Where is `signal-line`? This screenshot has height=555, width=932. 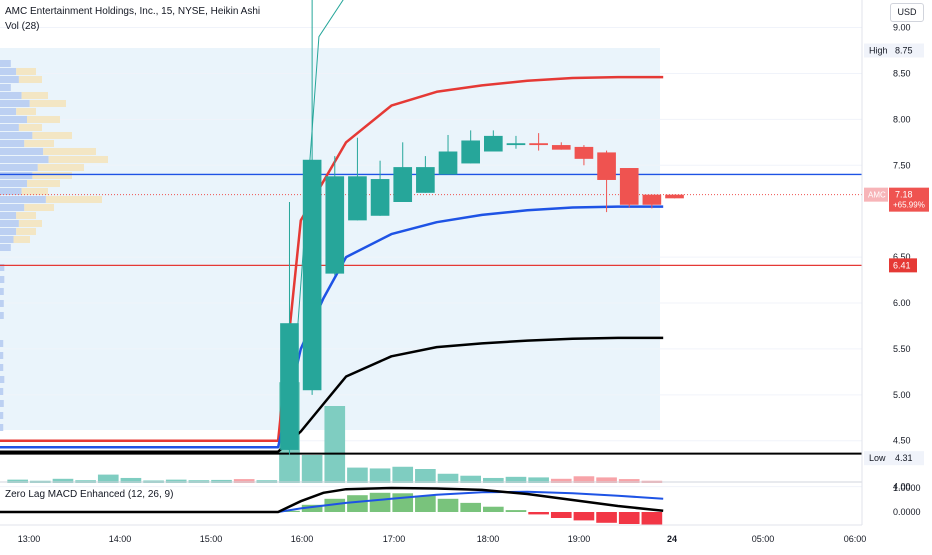
signal-line is located at coordinates (332, 500).